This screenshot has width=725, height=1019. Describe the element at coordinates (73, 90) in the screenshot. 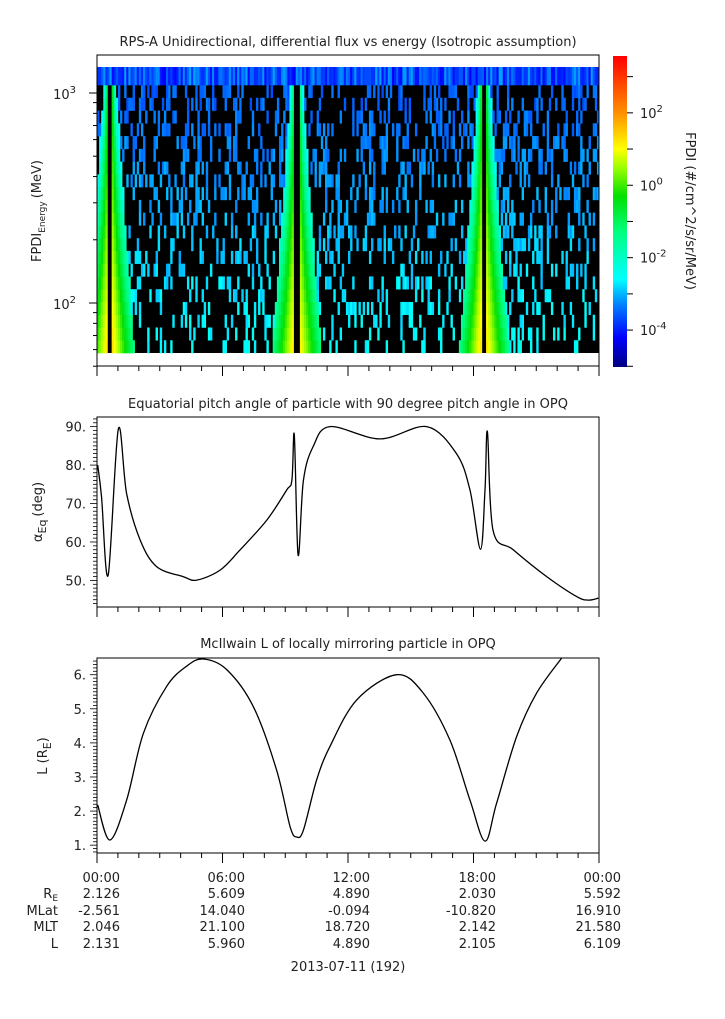

I see `tick-exponent: 3` at that location.